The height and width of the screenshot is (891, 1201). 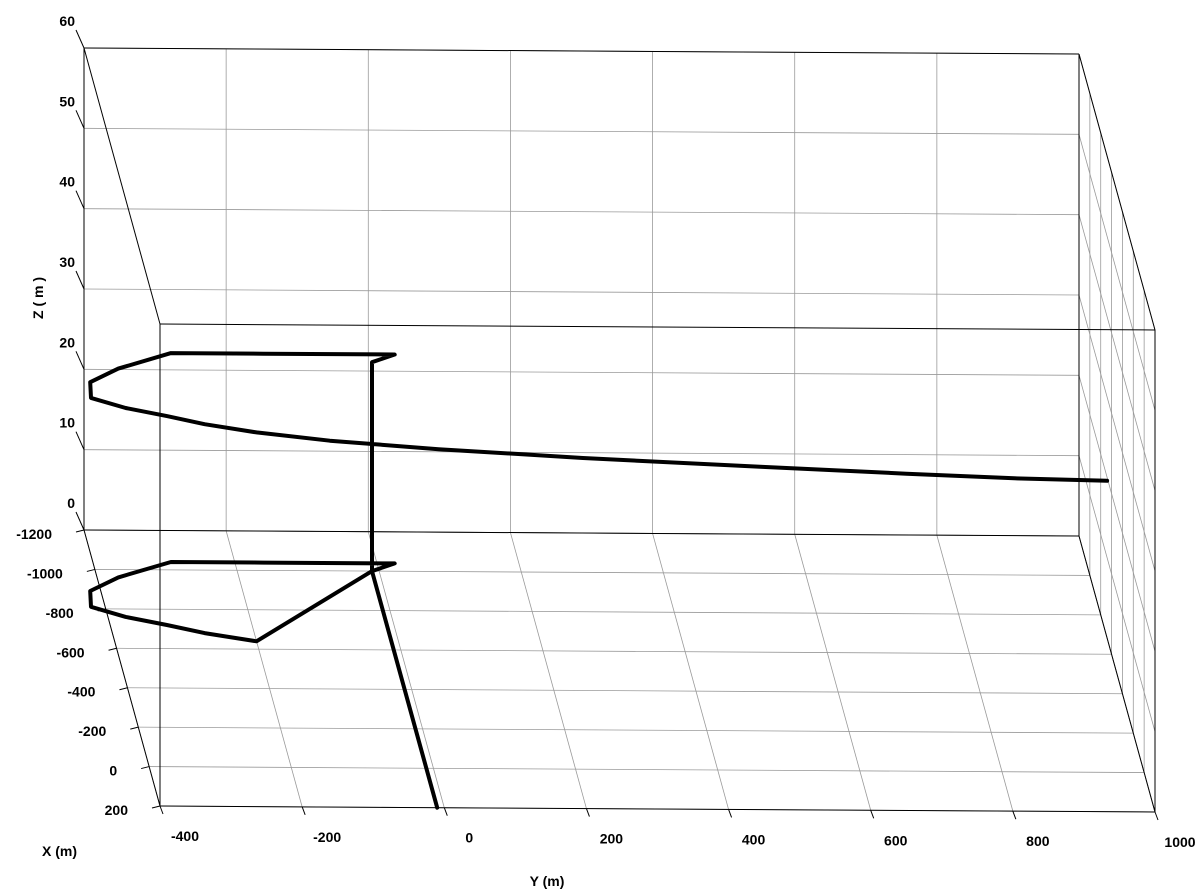 I want to click on x-axis-label: X (m), so click(x=59, y=851).